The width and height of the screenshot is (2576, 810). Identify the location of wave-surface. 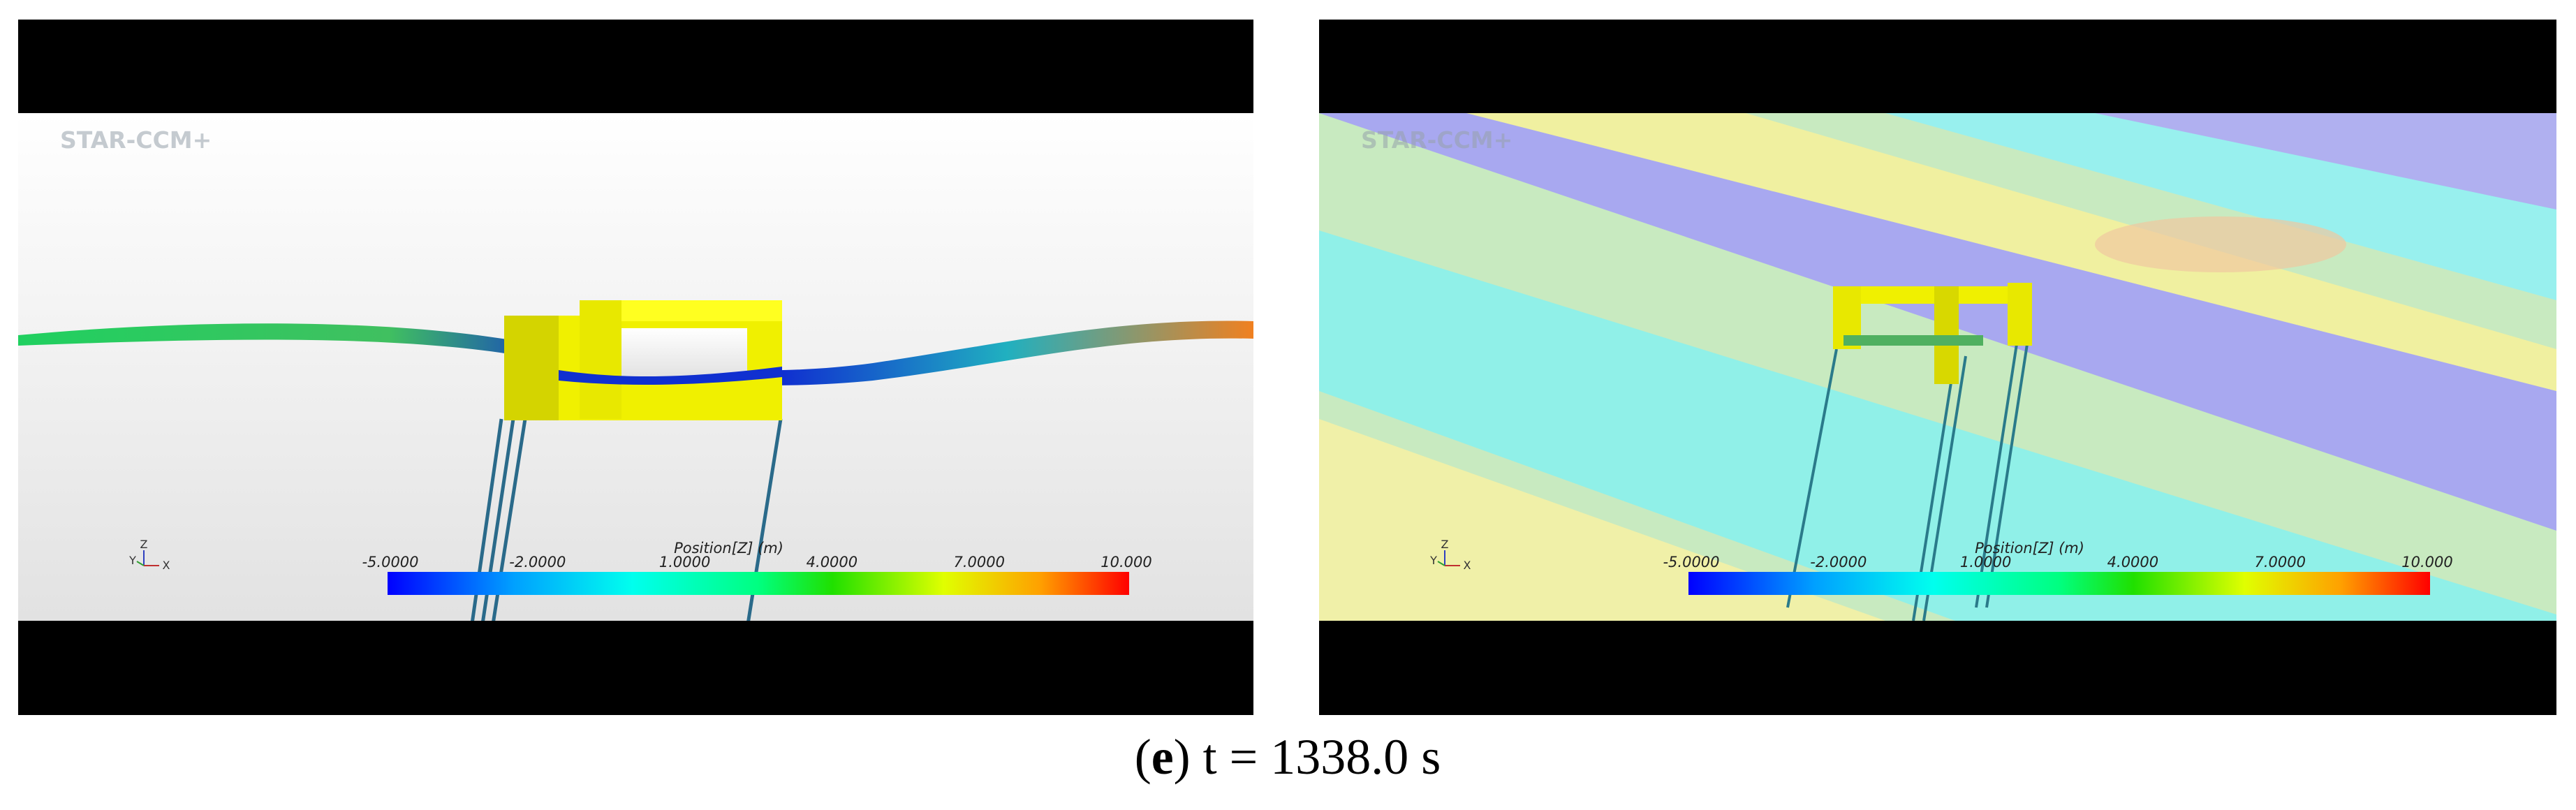
(635, 353).